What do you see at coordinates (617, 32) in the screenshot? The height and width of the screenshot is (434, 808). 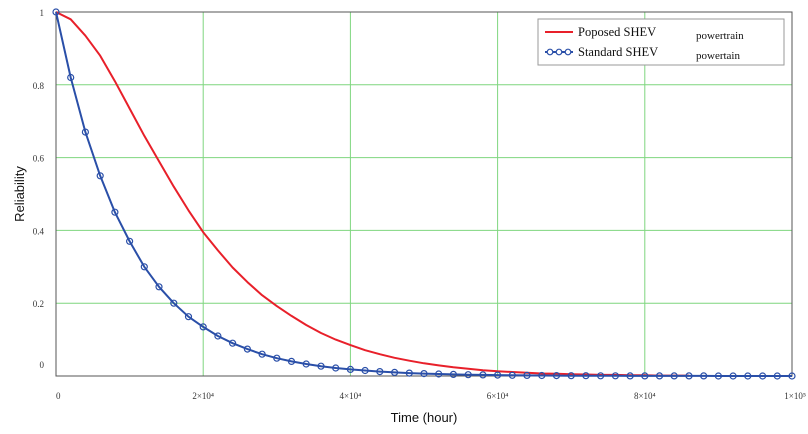 I see `legend-label-proposed: Poposed SHEV` at bounding box center [617, 32].